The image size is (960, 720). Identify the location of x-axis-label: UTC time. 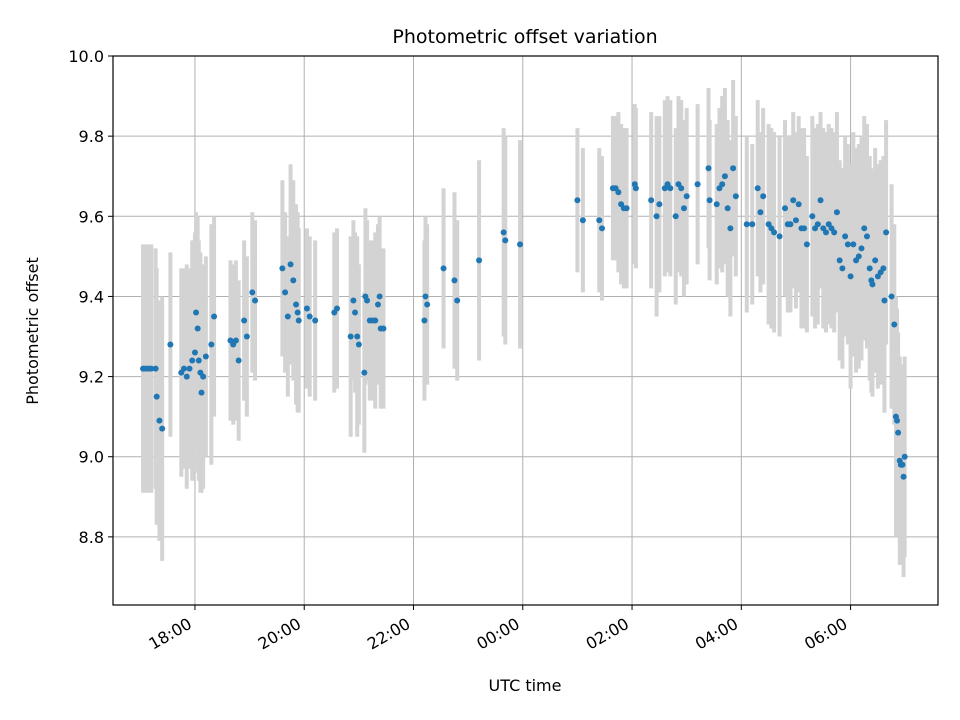
(525, 685).